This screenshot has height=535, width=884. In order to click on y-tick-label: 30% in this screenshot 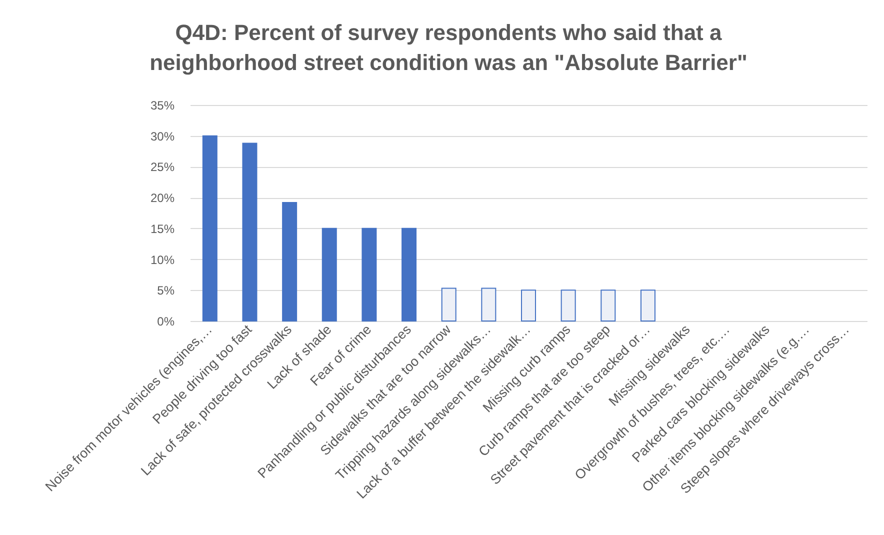, I will do `click(162, 136)`.